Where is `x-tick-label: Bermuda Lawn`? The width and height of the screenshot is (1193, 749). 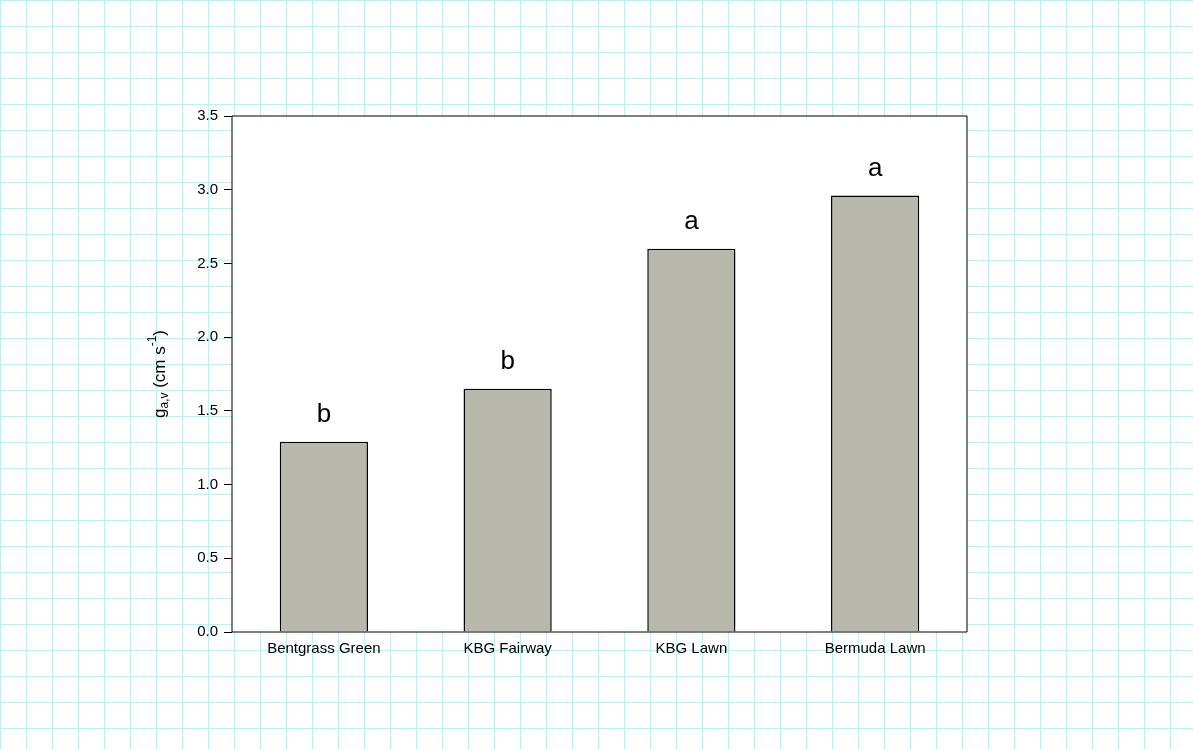 x-tick-label: Bermuda Lawn is located at coordinates (875, 648).